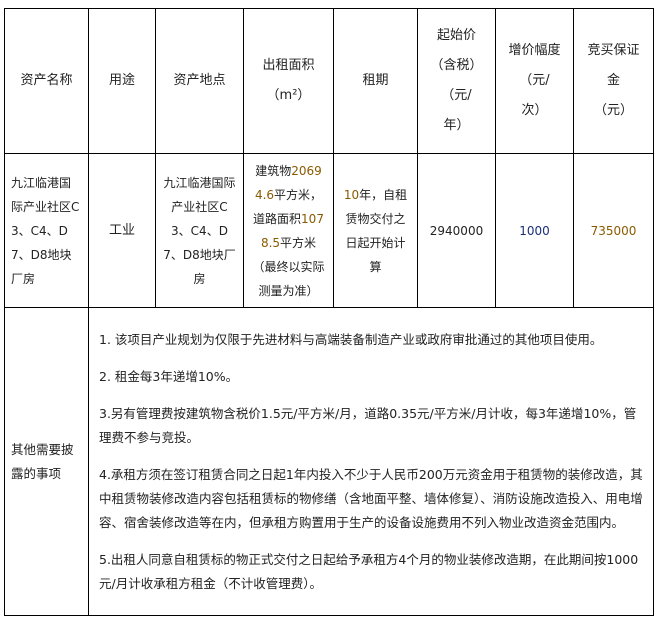 The width and height of the screenshot is (657, 618). Describe the element at coordinates (122, 230) in the screenshot. I see `cell-usage: 工业` at that location.